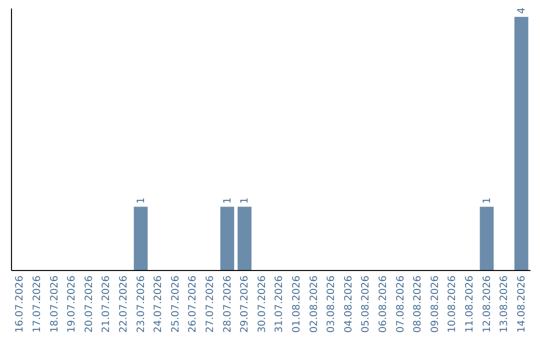 Image resolution: width=540 pixels, height=340 pixels. Describe the element at coordinates (89, 304) in the screenshot. I see `x-tick-label: 20.07.2026` at that location.